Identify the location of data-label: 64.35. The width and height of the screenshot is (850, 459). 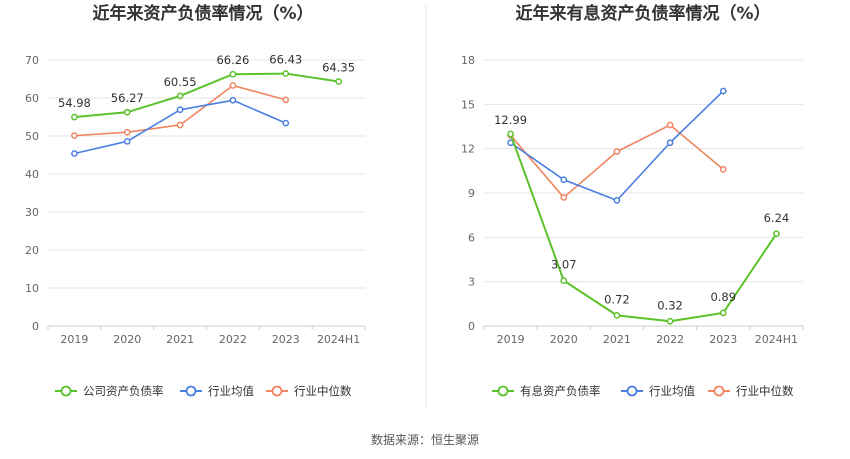
(338, 67).